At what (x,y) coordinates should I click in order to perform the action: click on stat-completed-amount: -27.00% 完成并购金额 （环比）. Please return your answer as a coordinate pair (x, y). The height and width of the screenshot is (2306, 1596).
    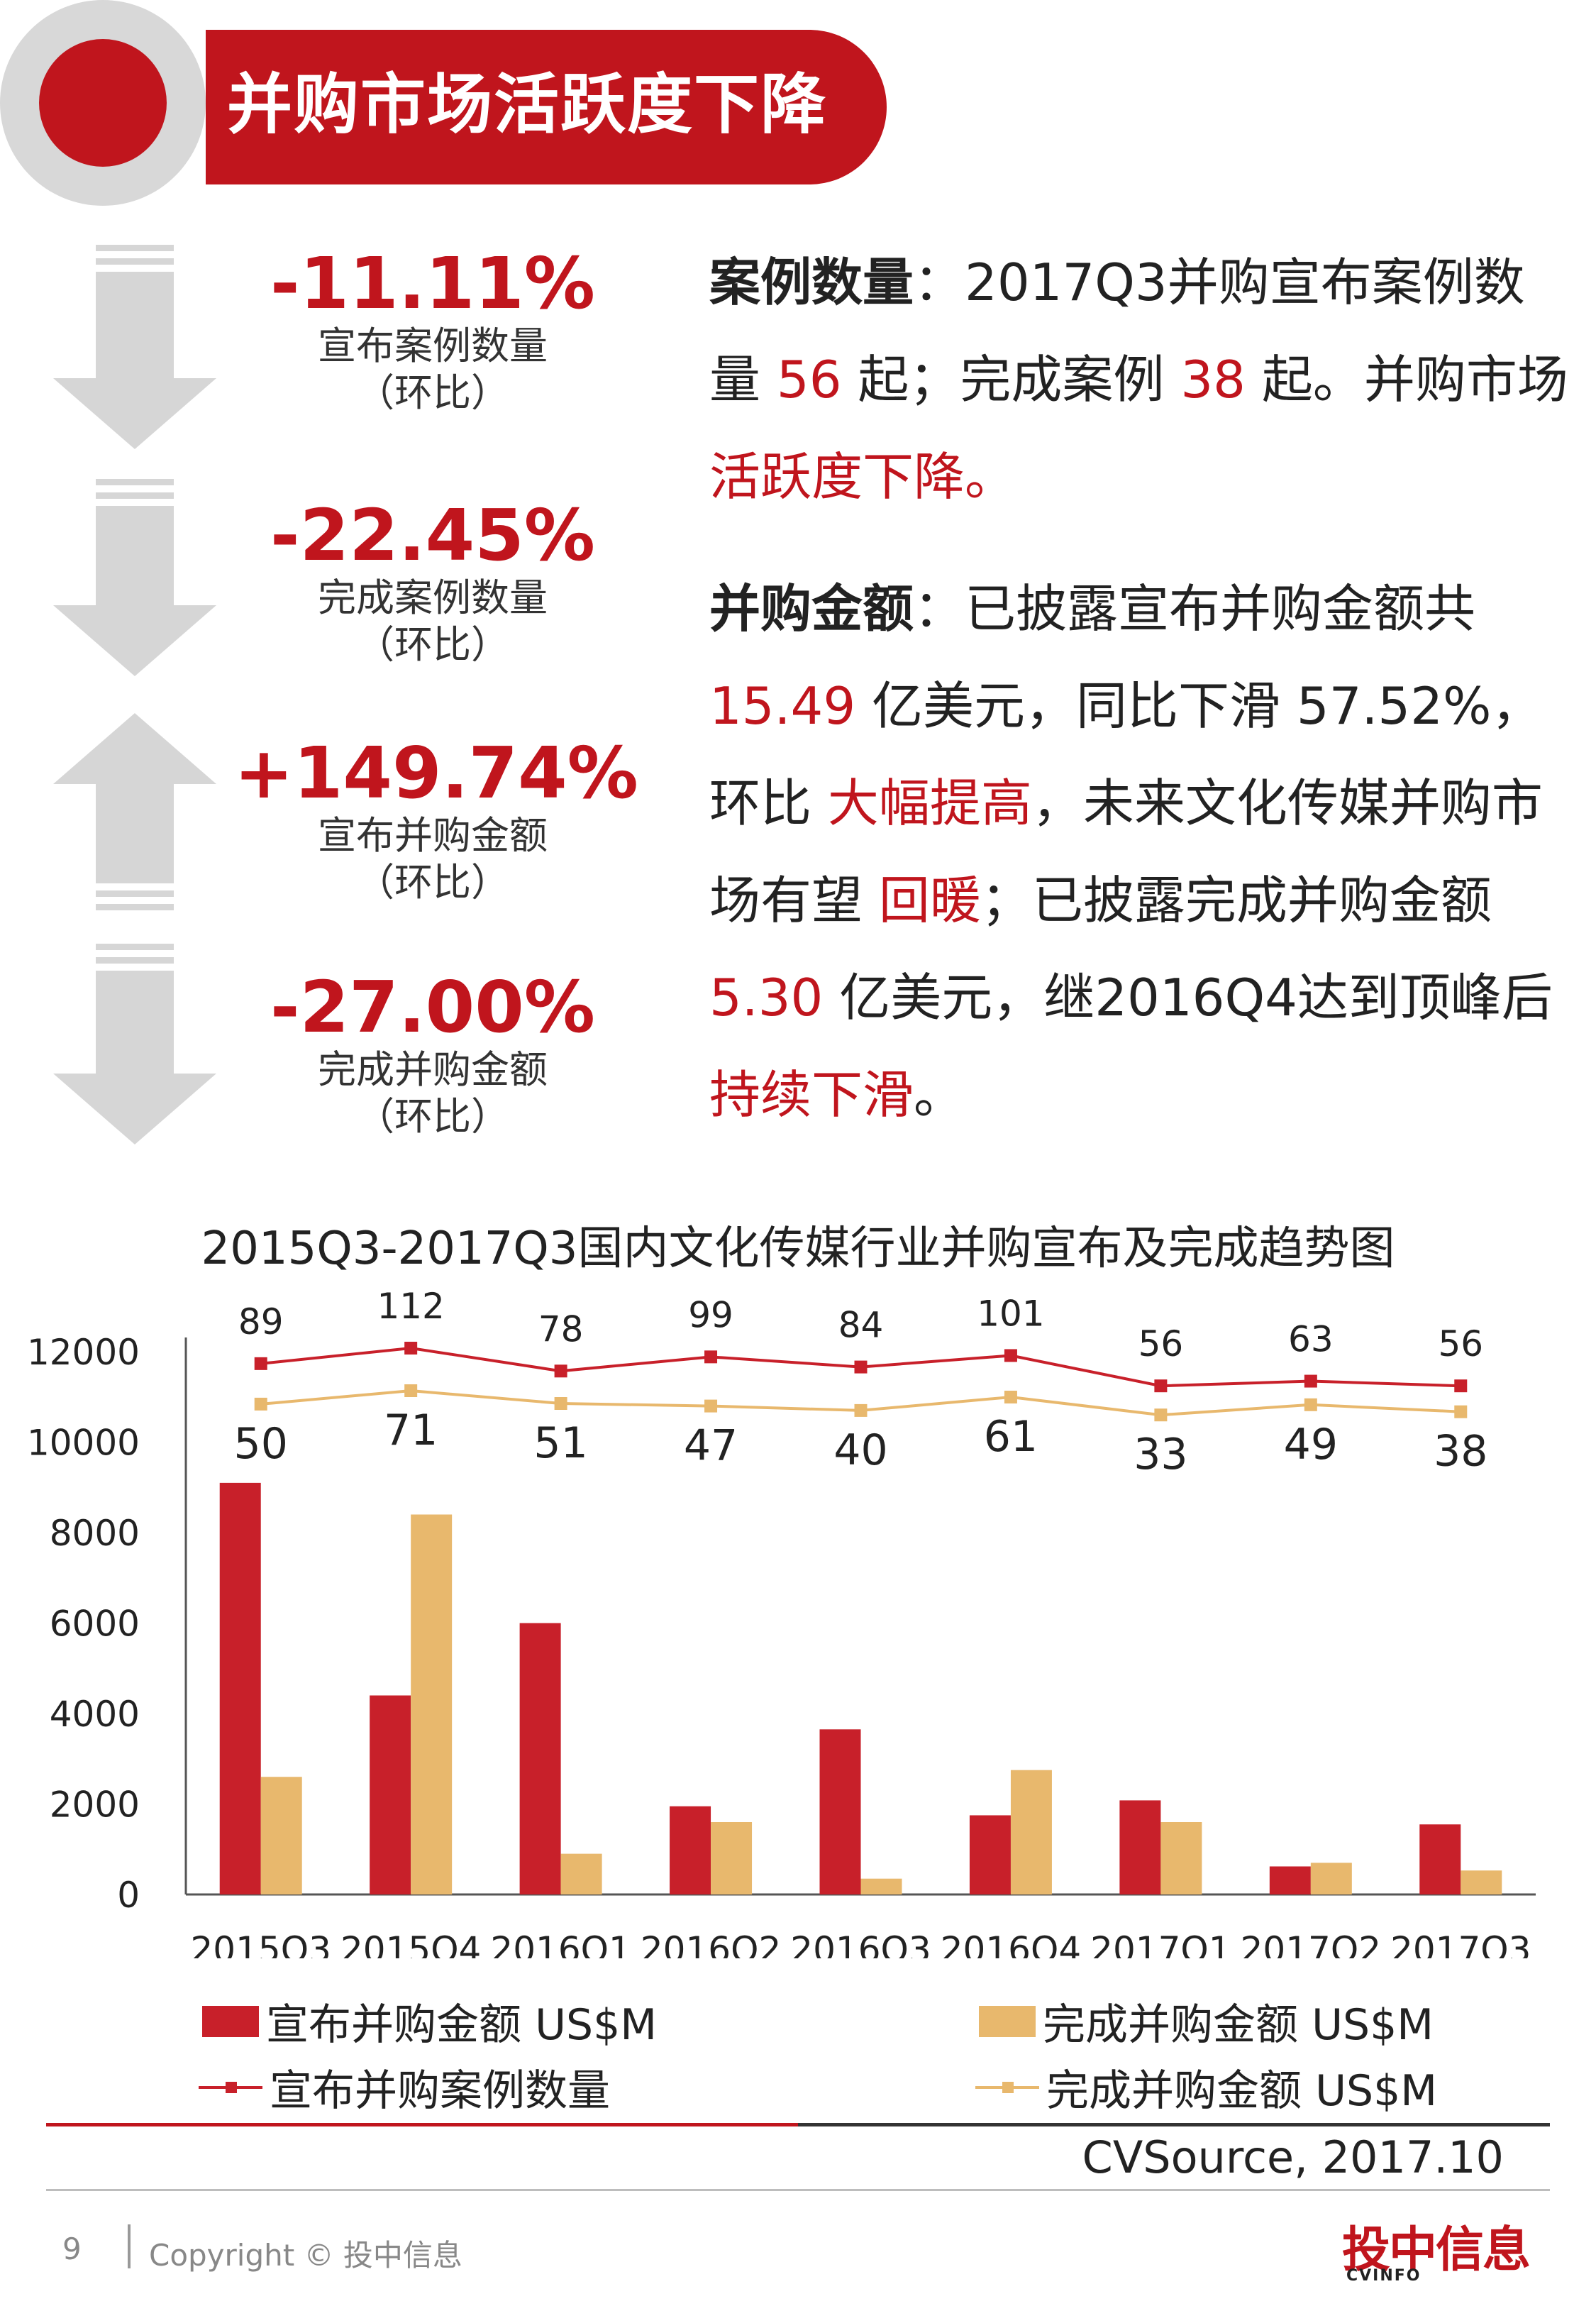
    Looking at the image, I should click on (432, 1054).